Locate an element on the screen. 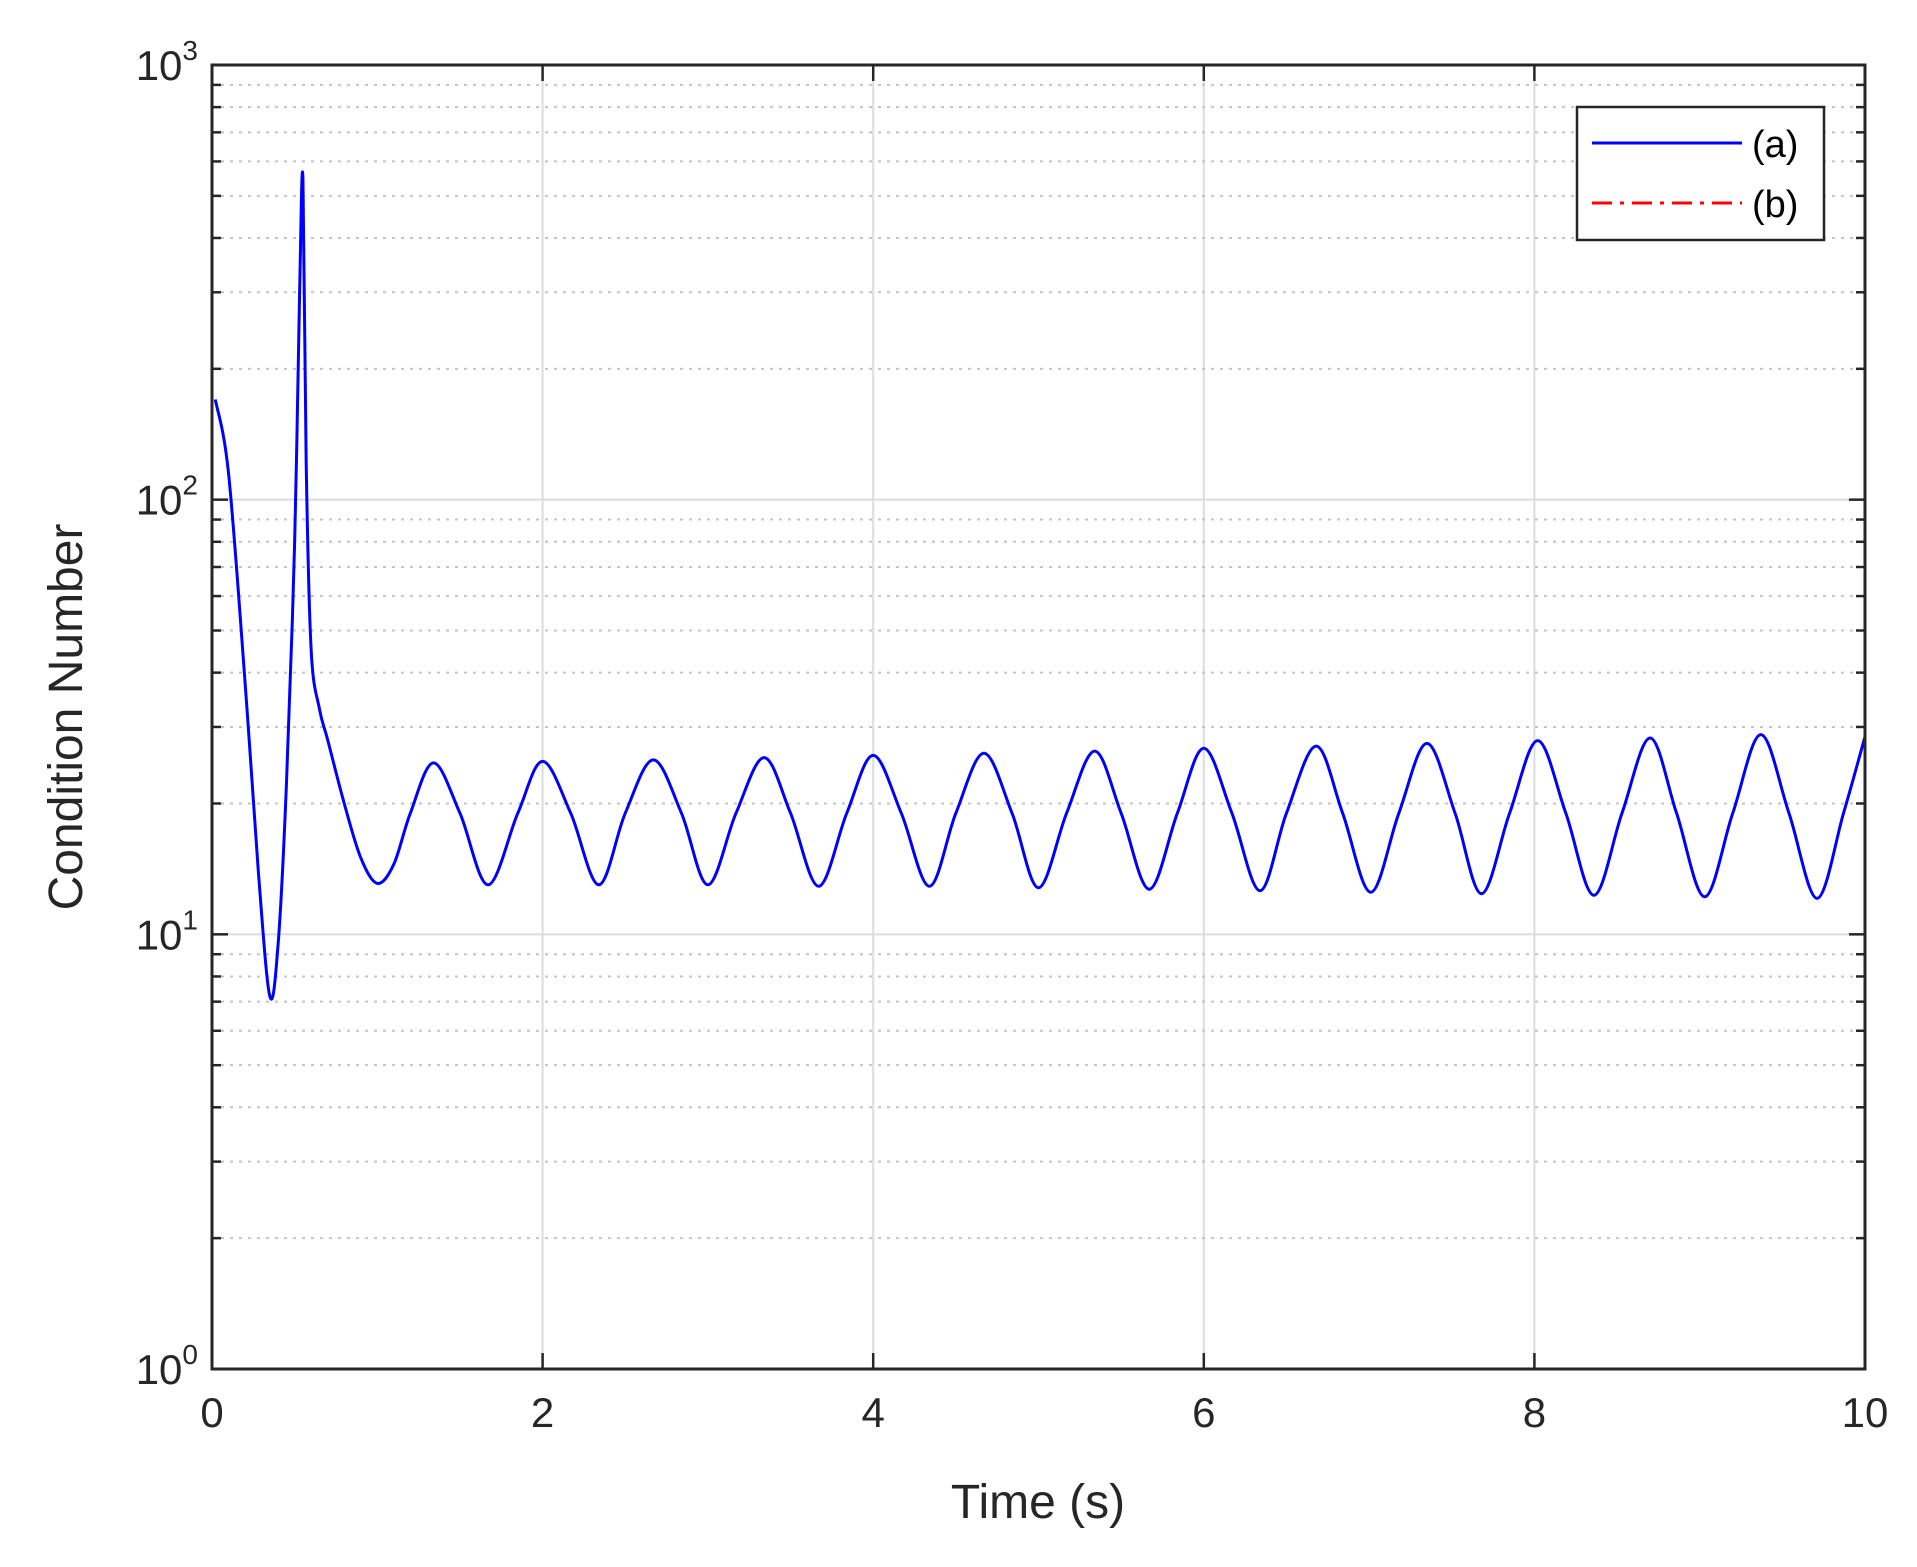 The height and width of the screenshot is (1567, 1917). y-tick-label: 10⁰ is located at coordinates (167, 1366).